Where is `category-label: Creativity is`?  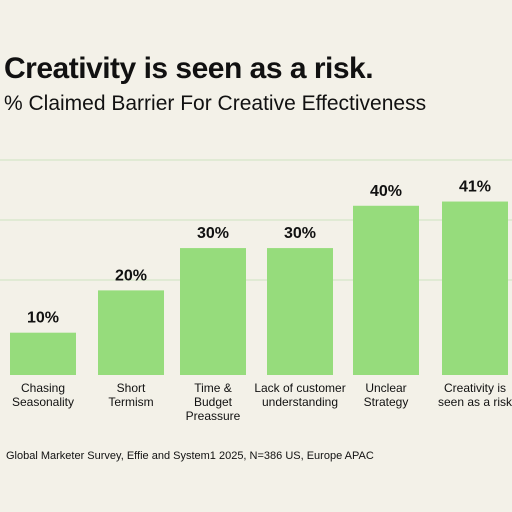 category-label: Creativity is is located at coordinates (475, 388).